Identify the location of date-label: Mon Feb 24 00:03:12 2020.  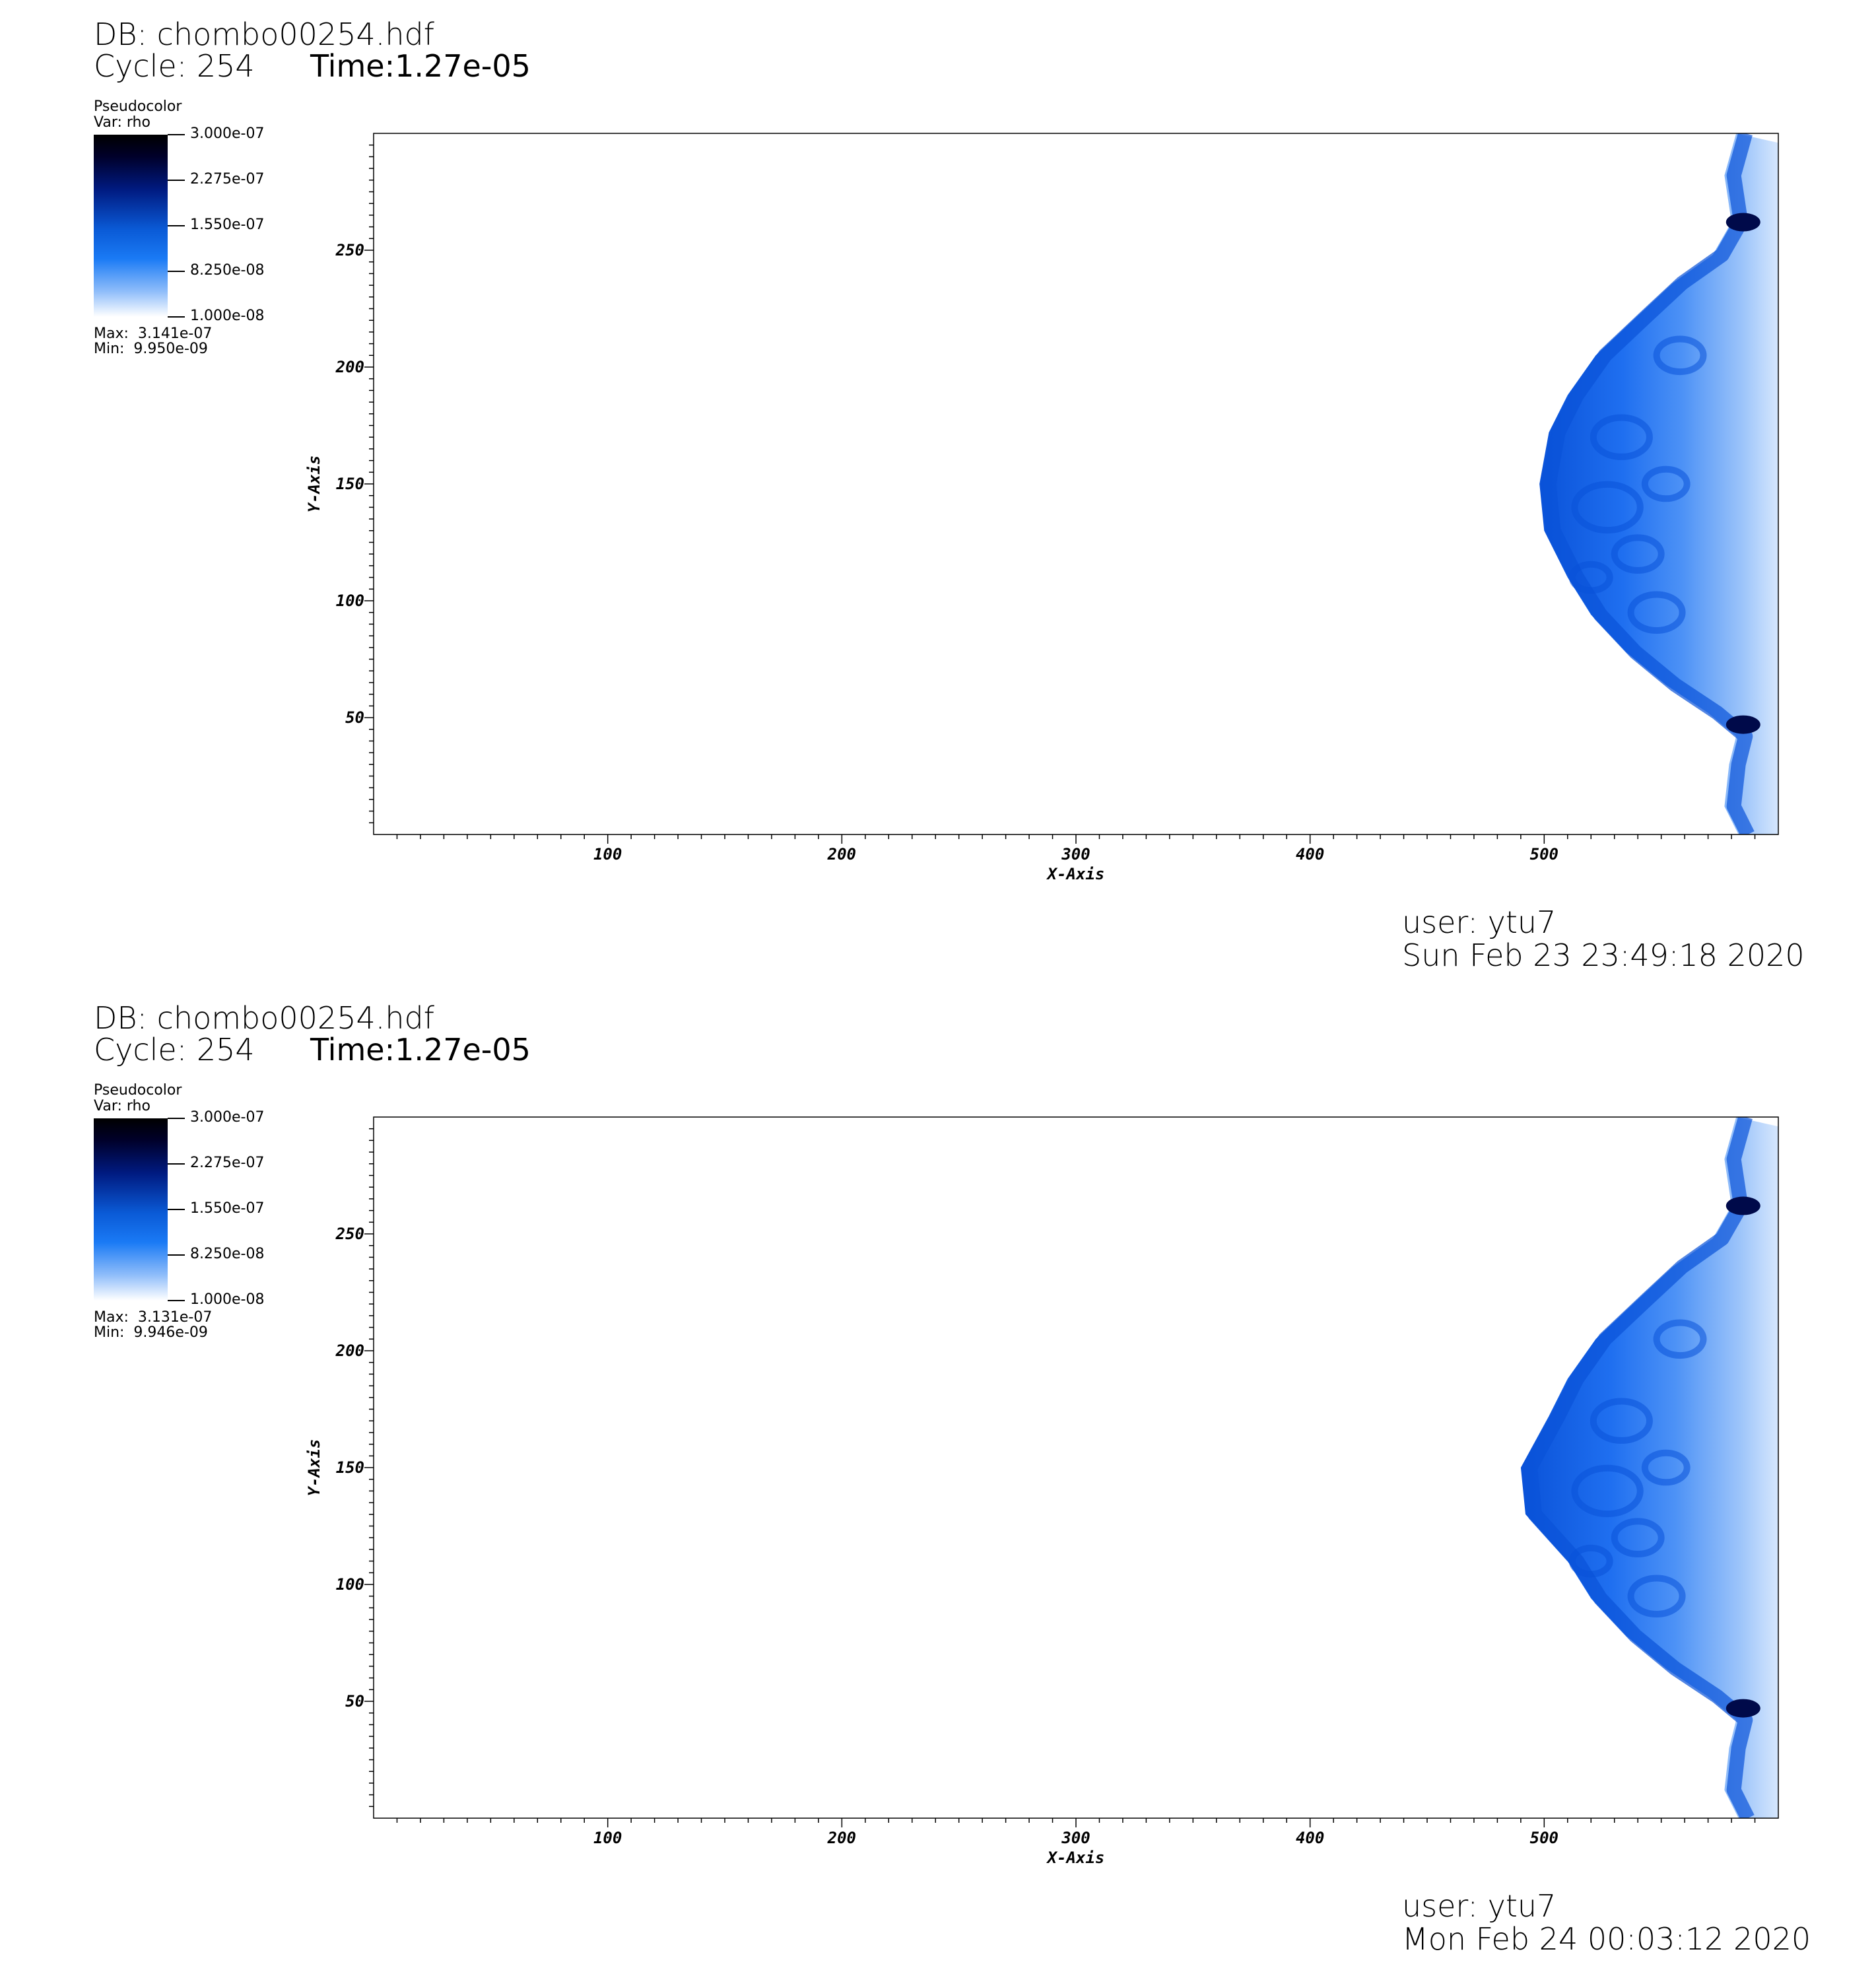
(1606, 1939).